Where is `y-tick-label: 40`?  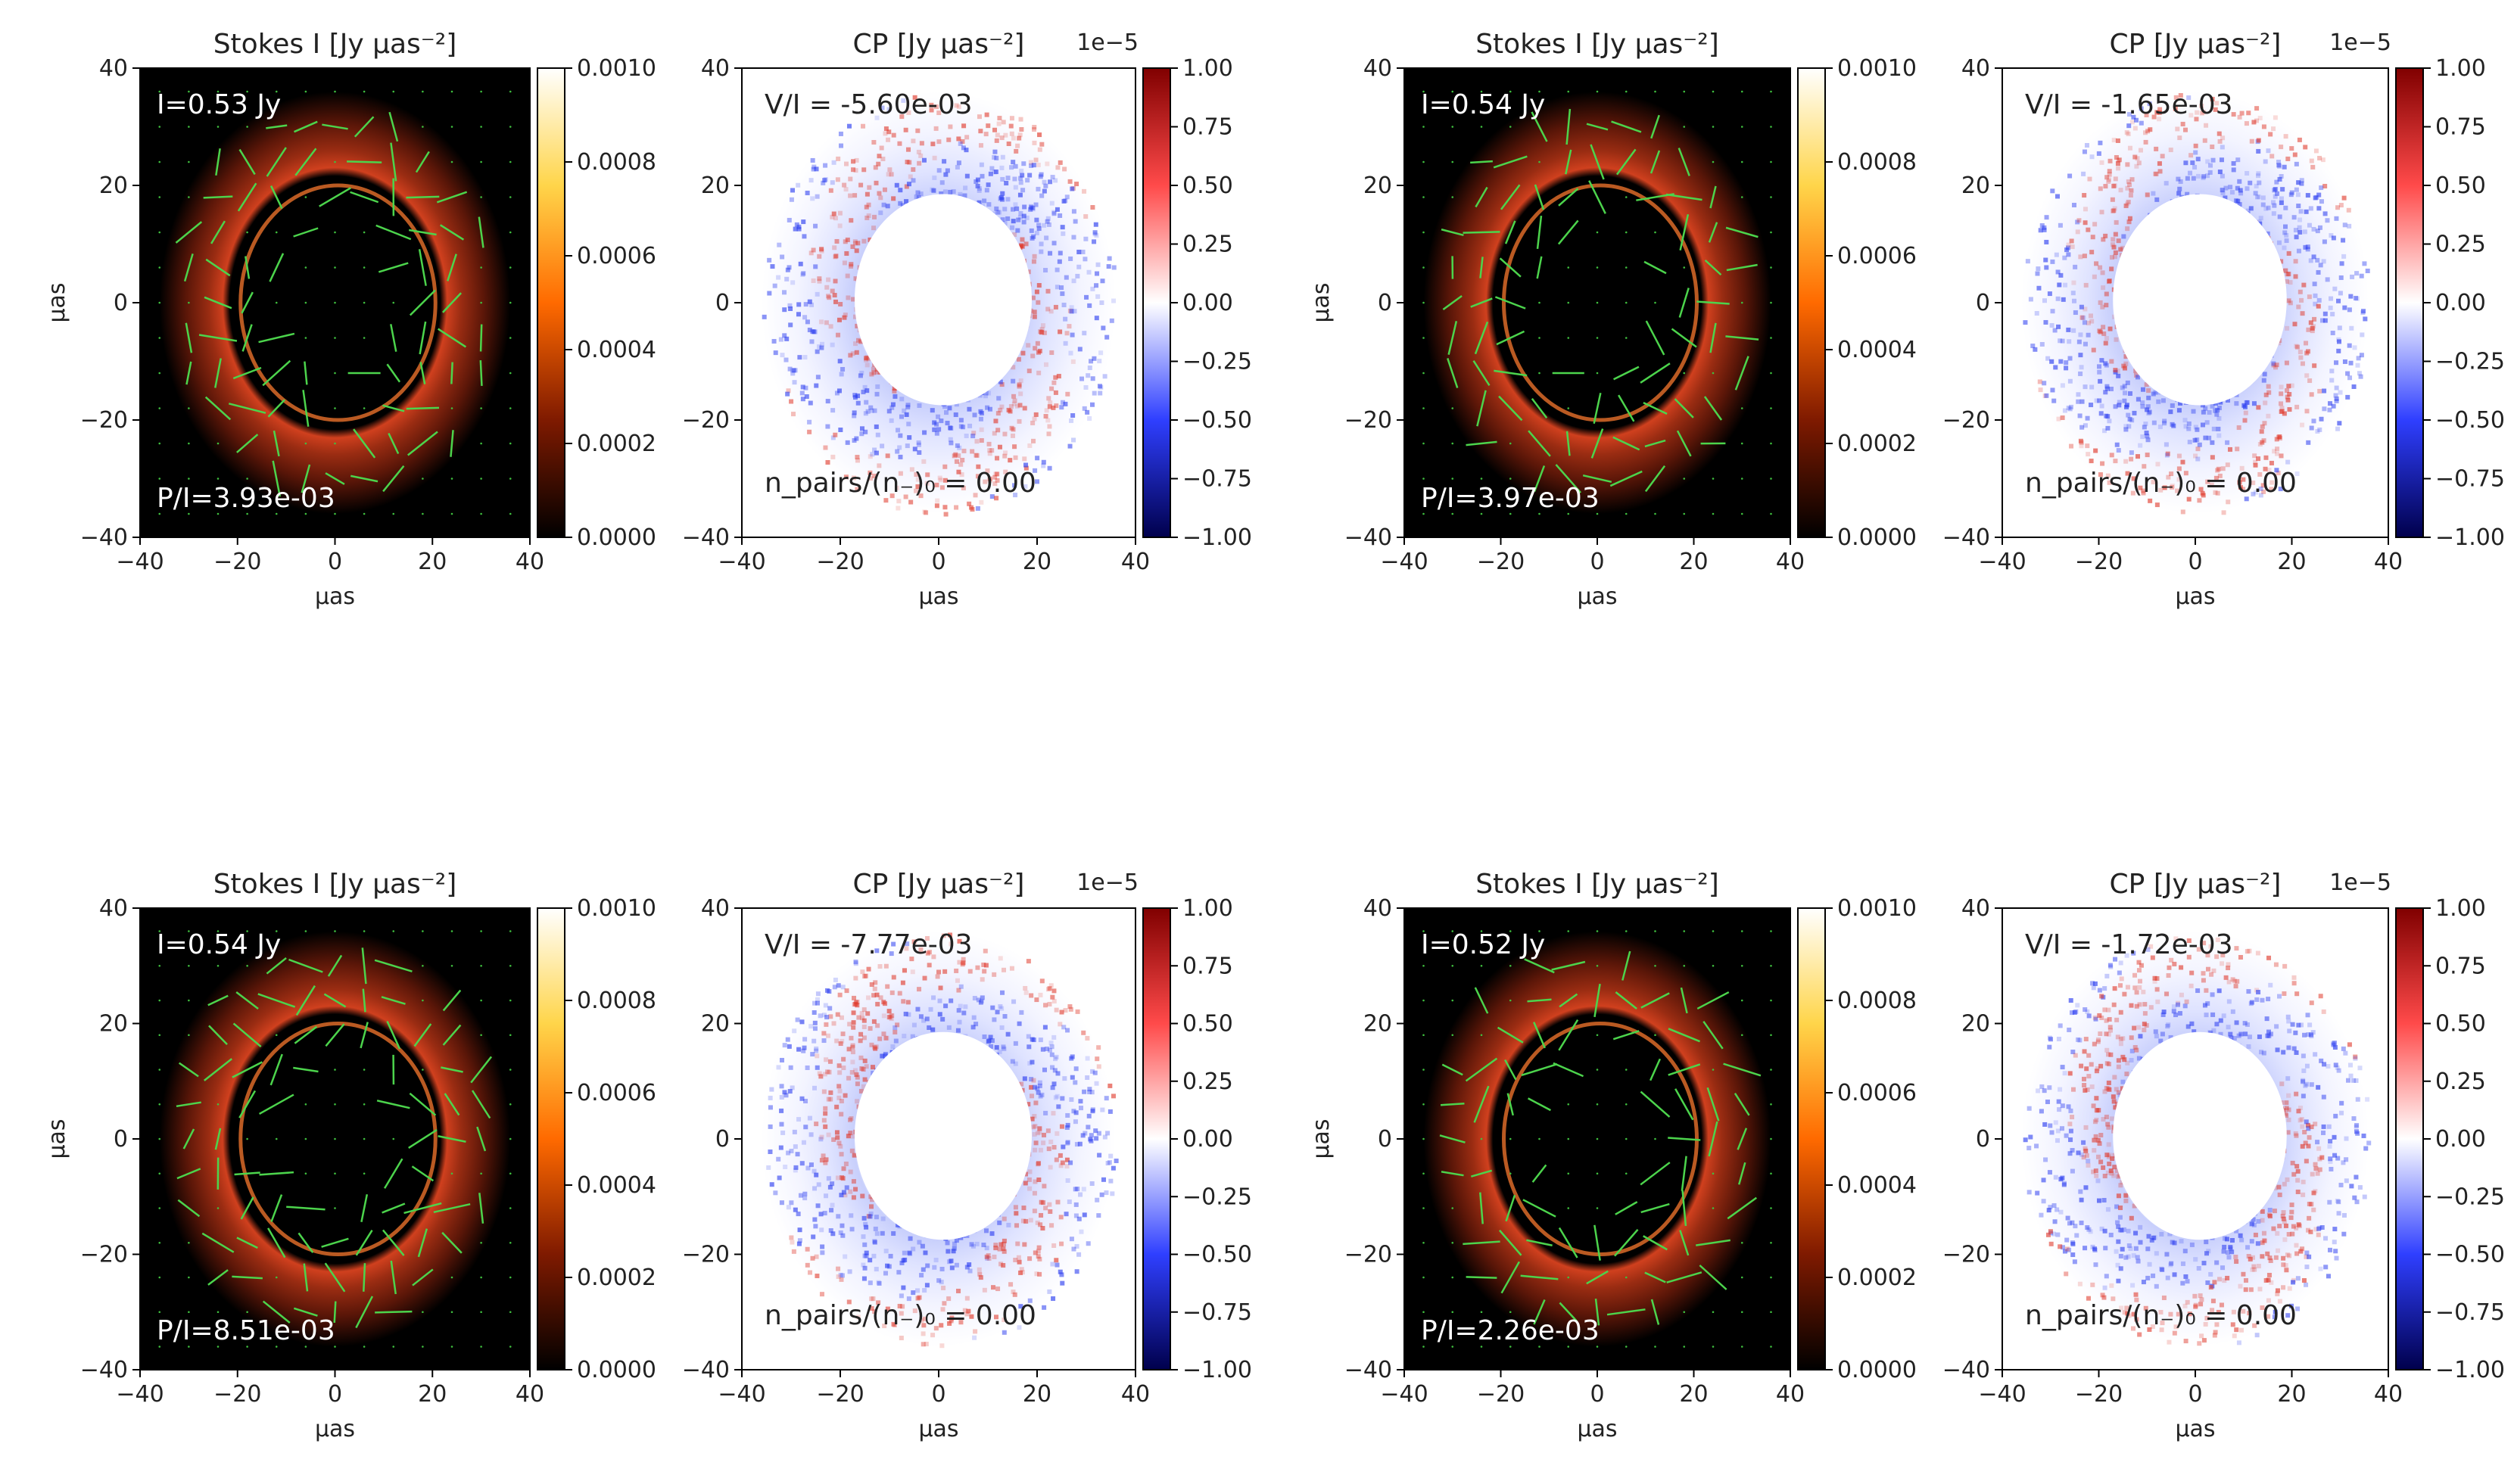
y-tick-label: 40 is located at coordinates (1377, 908).